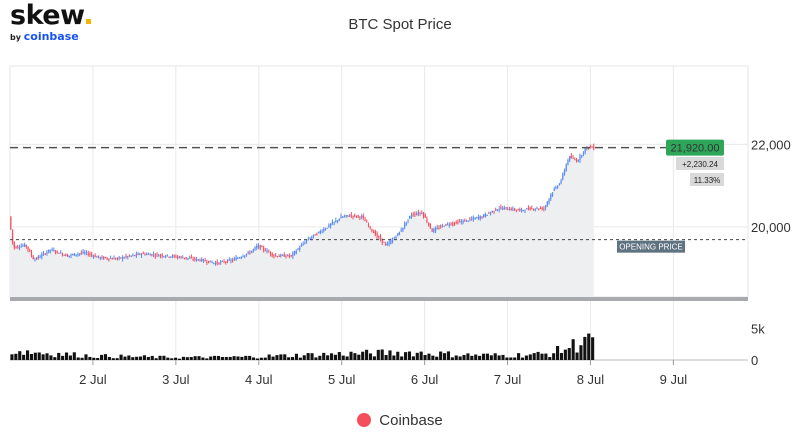  I want to click on x-tick-label: 2 Jul, so click(93, 379).